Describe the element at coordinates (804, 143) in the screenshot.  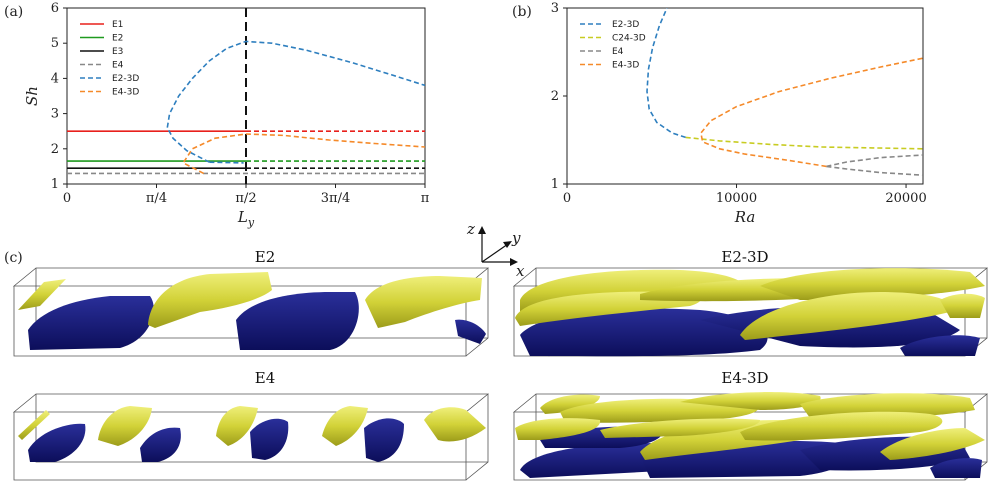
I see `series-line-c24-3d` at that location.